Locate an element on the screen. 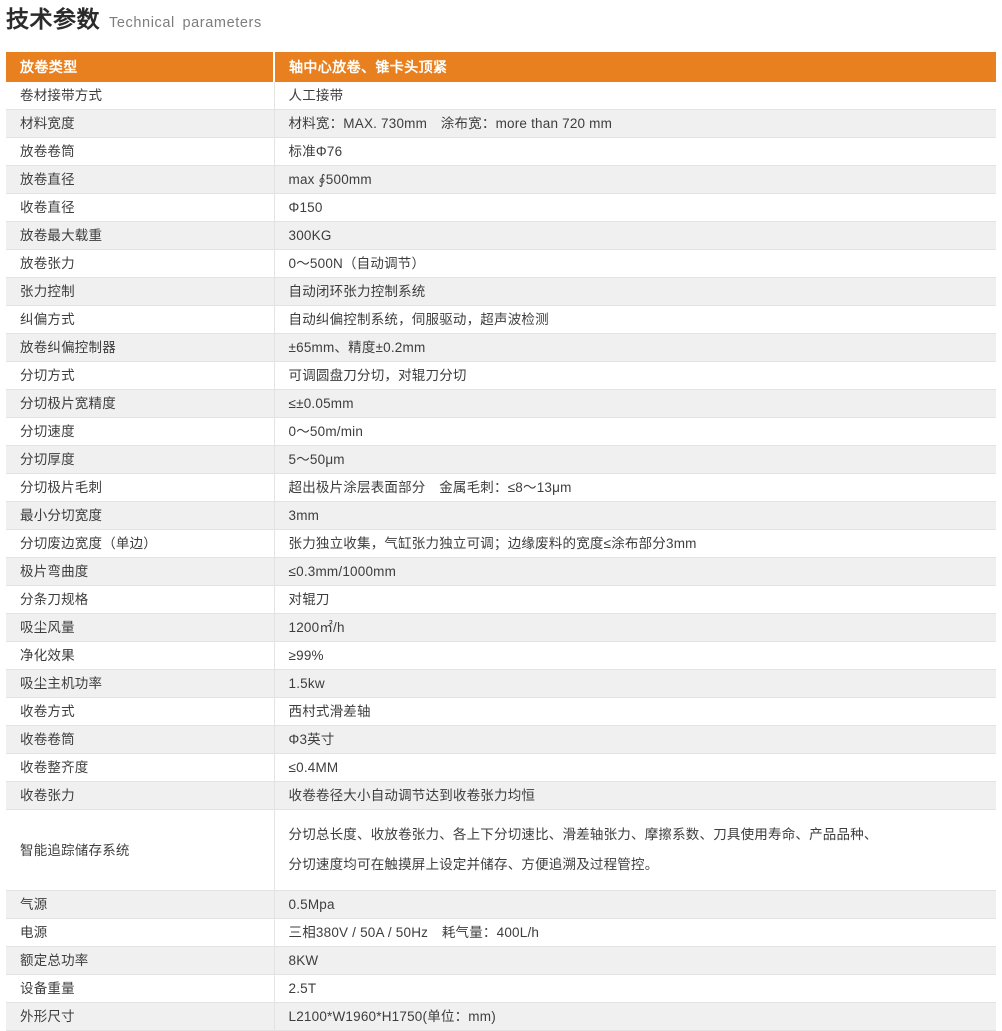 This screenshot has height=1031, width=1002. column-header-parameter: 放卷类型 is located at coordinates (140, 67).